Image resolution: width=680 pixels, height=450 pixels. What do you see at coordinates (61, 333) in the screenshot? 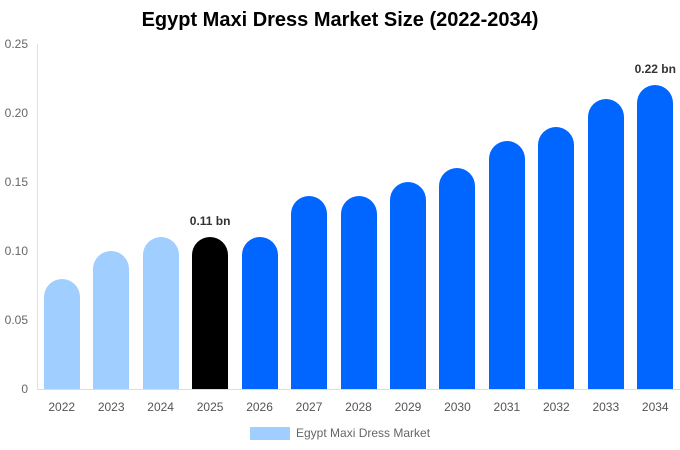
I see `bar-2022` at bounding box center [61, 333].